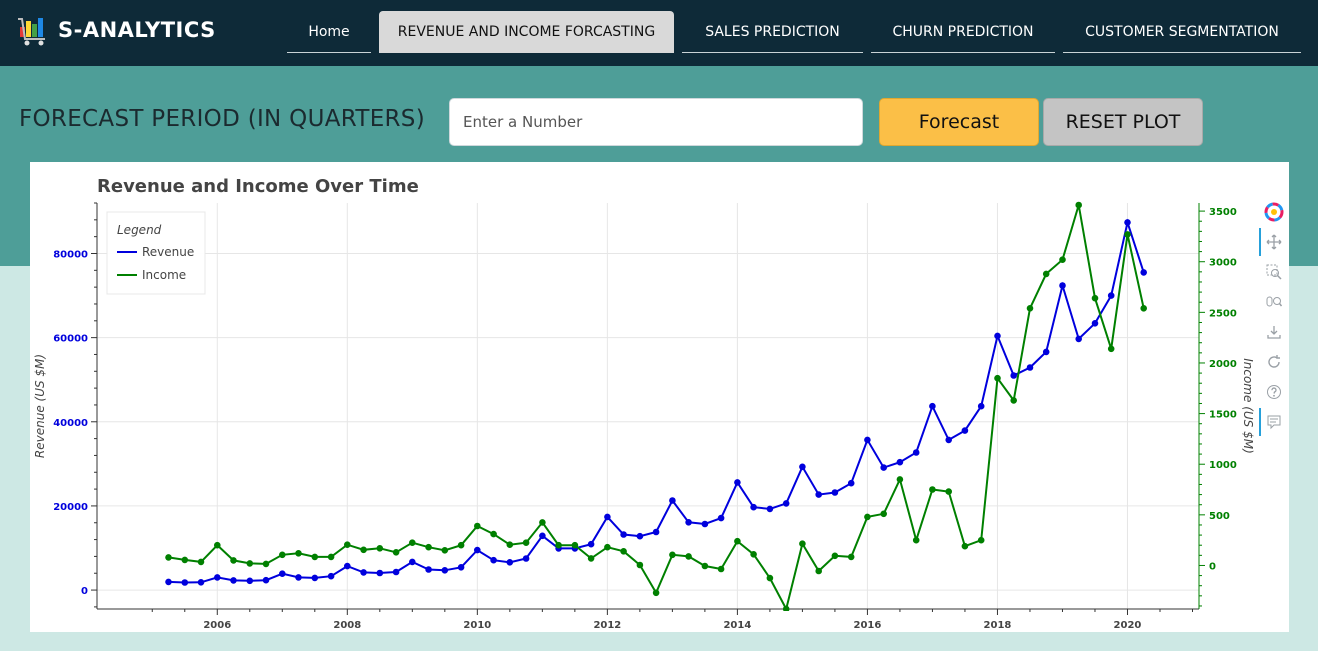 This screenshot has width=1318, height=651. I want to click on help-icon, so click(1274, 392).